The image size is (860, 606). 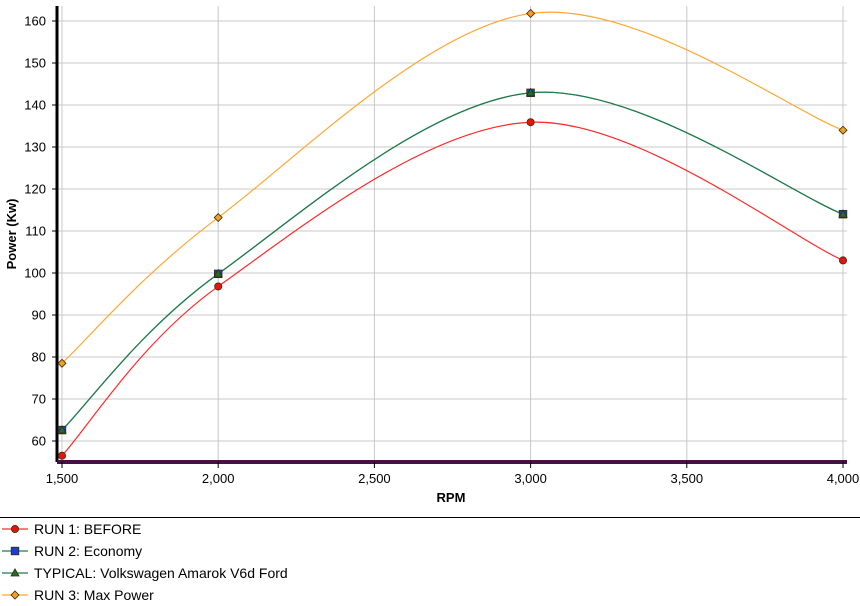 I want to click on x-tick-label: 1,500, so click(x=62, y=478).